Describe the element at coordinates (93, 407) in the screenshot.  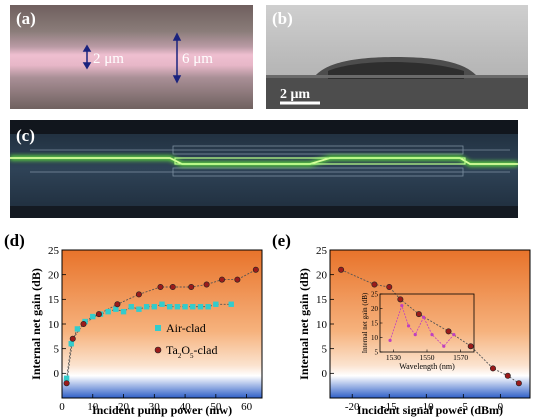
I see `x-tick-label: 10` at that location.